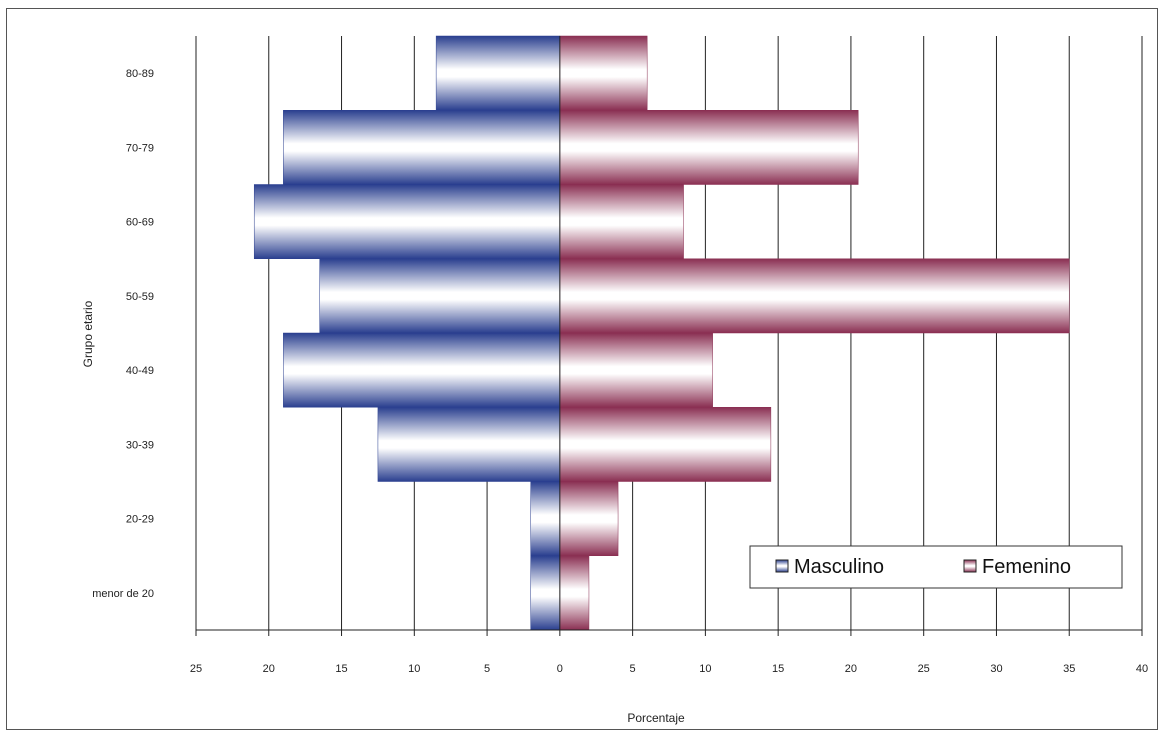 Image resolution: width=1166 pixels, height=736 pixels. I want to click on y-tick-label: 80-89, so click(140, 74).